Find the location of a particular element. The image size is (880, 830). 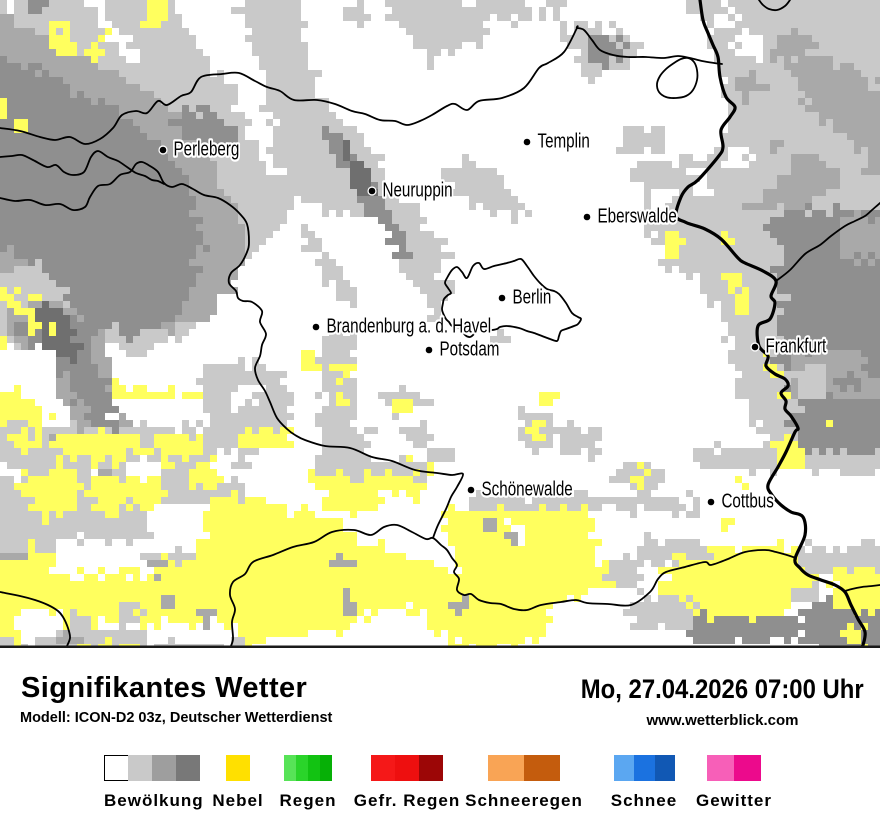

svg-text: Potsdam is located at coordinates (470, 348).